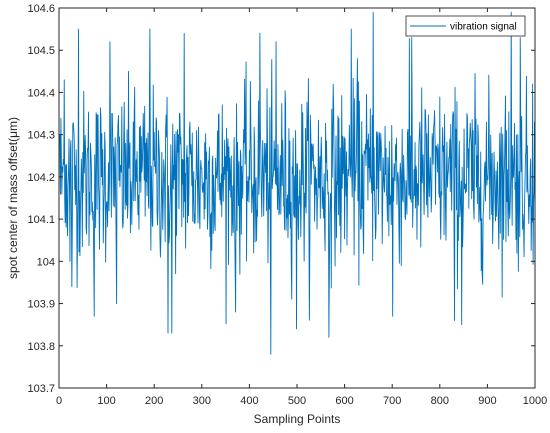 This screenshot has height=433, width=550. What do you see at coordinates (202, 401) in the screenshot?
I see `x-tick-label: 300` at bounding box center [202, 401].